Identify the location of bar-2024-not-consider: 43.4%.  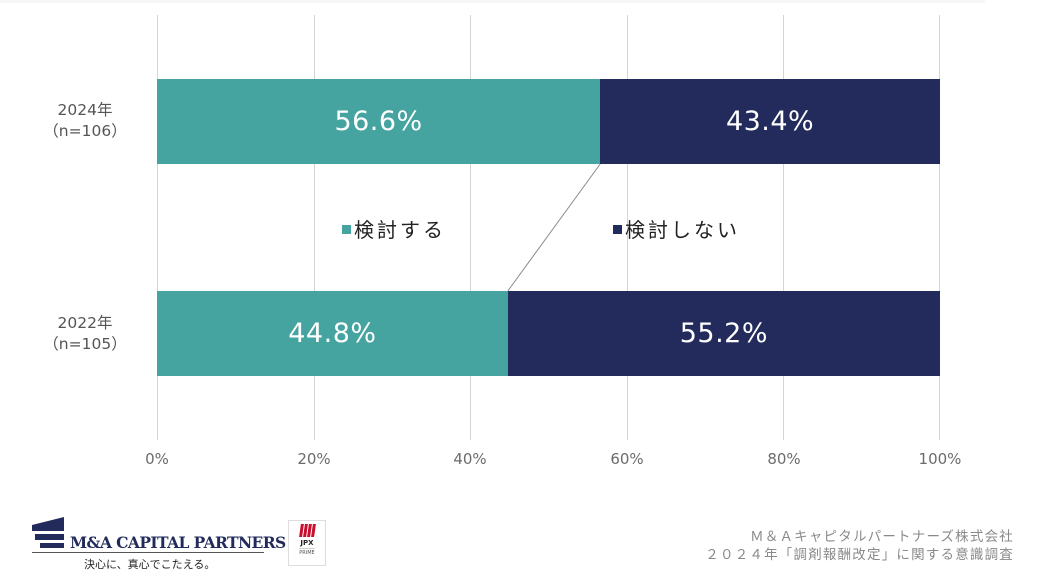
(770, 121).